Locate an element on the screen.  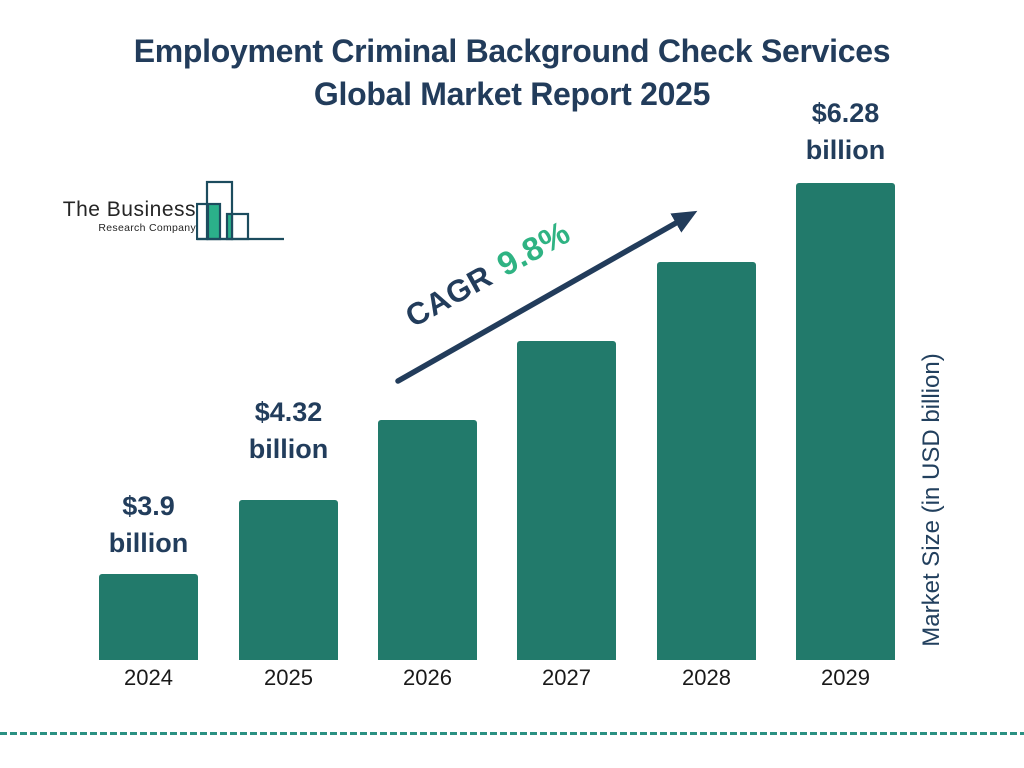
logo-company-name: The Business is located at coordinates (129, 209).